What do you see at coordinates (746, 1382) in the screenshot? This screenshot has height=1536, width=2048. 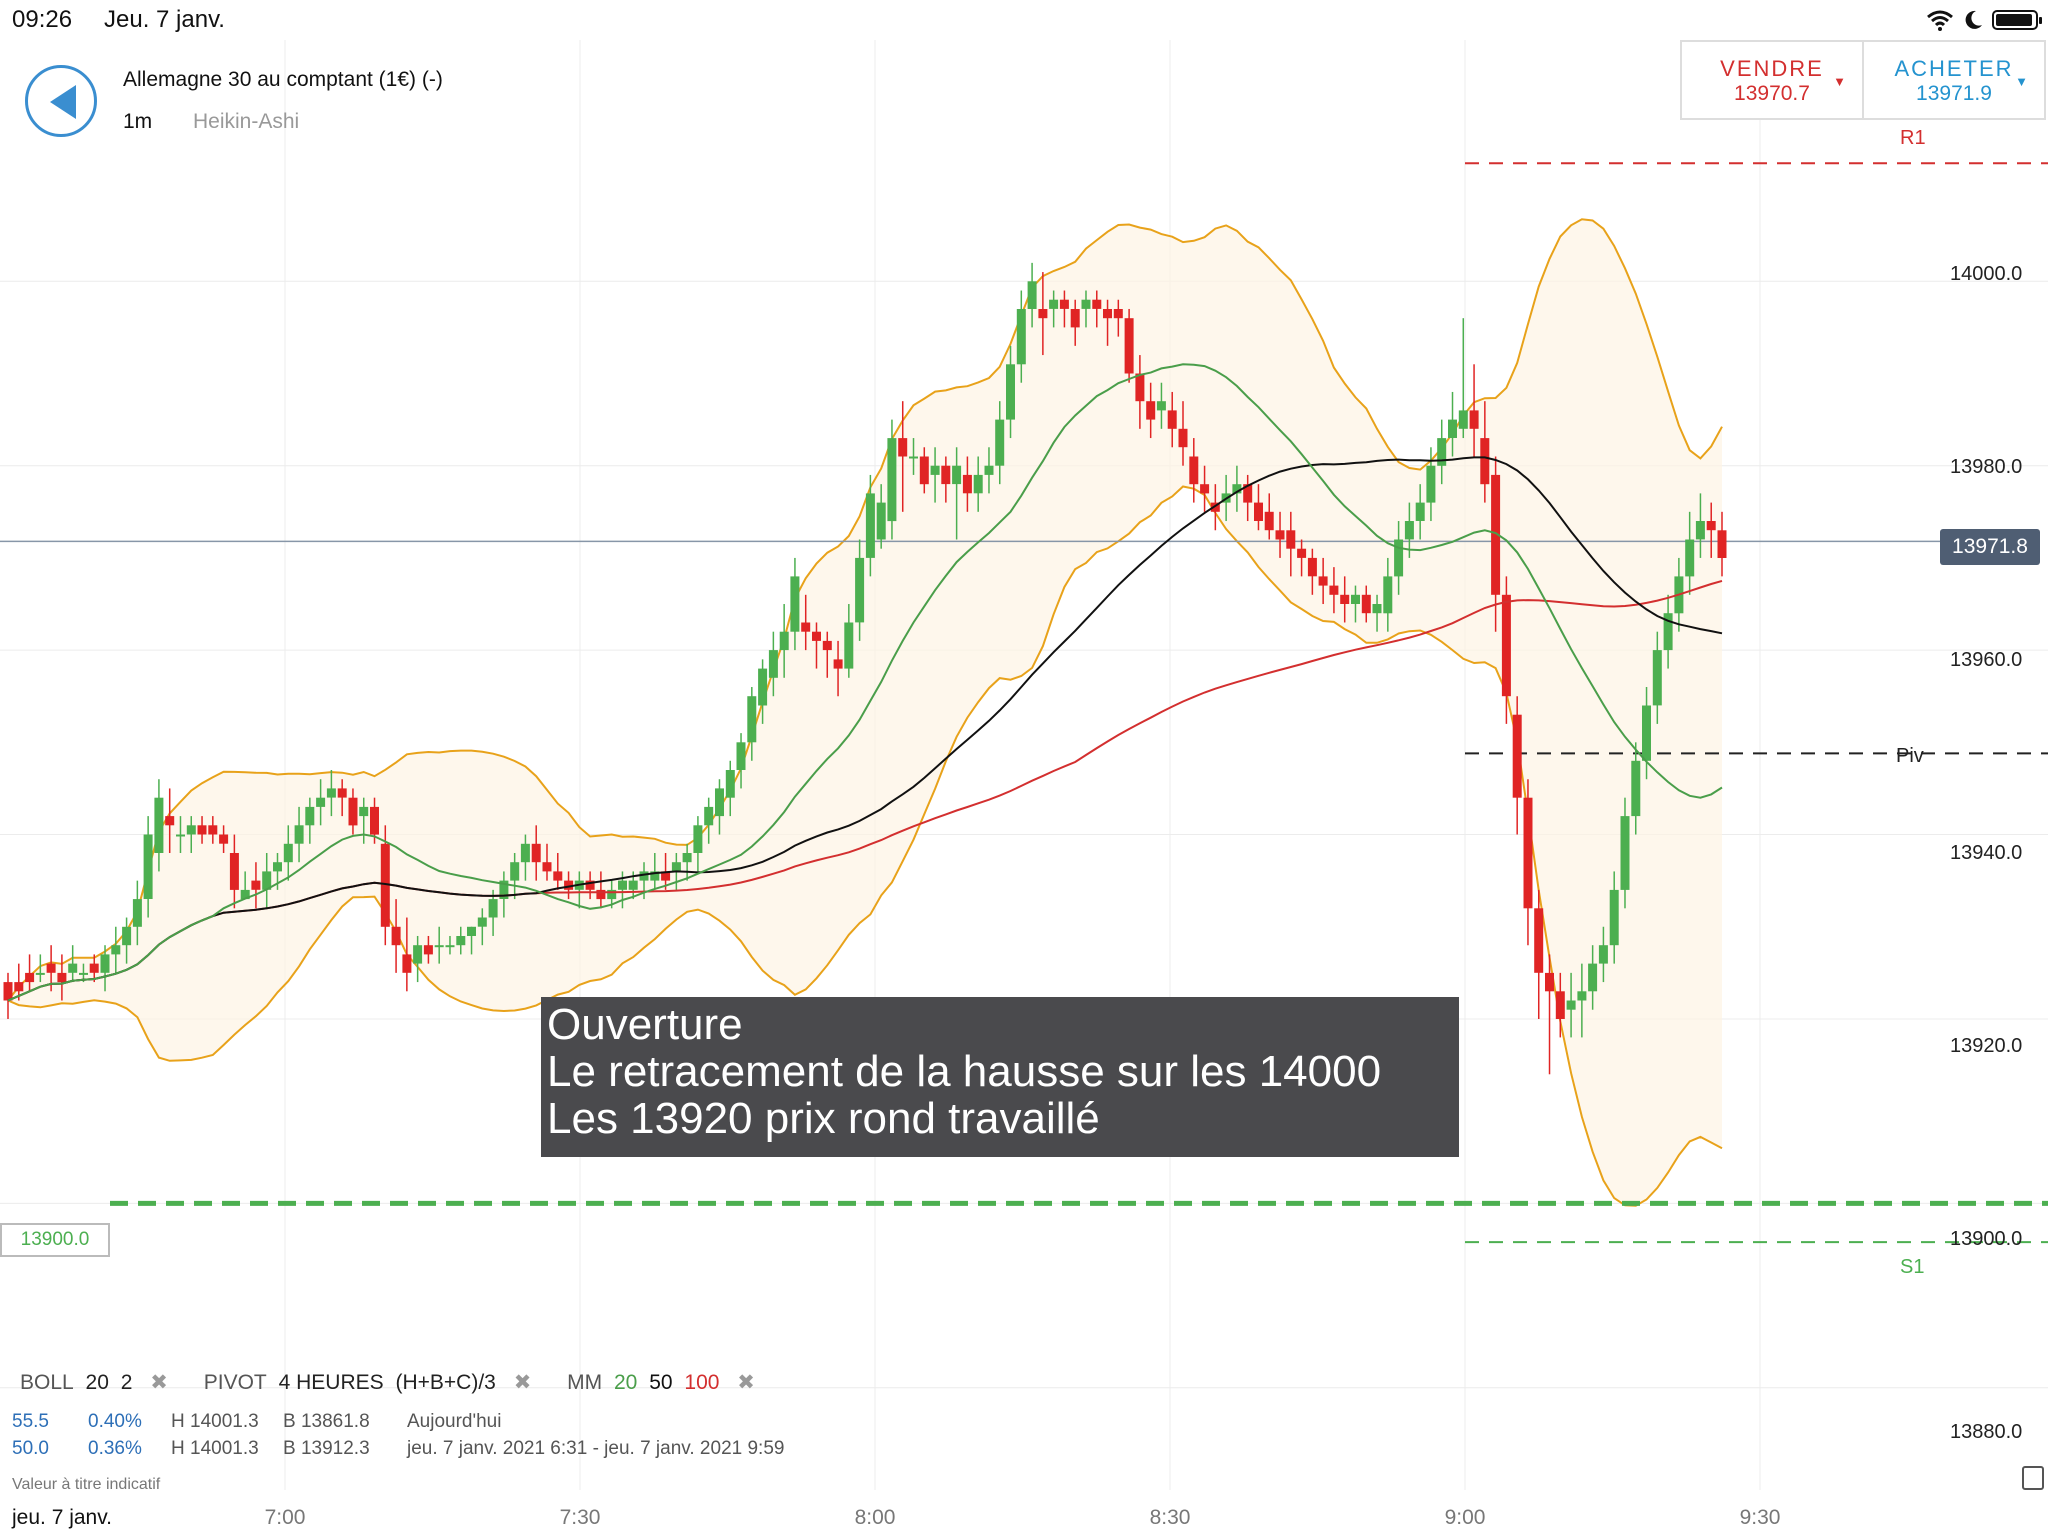 I see `remove-ma-icon: ✖` at bounding box center [746, 1382].